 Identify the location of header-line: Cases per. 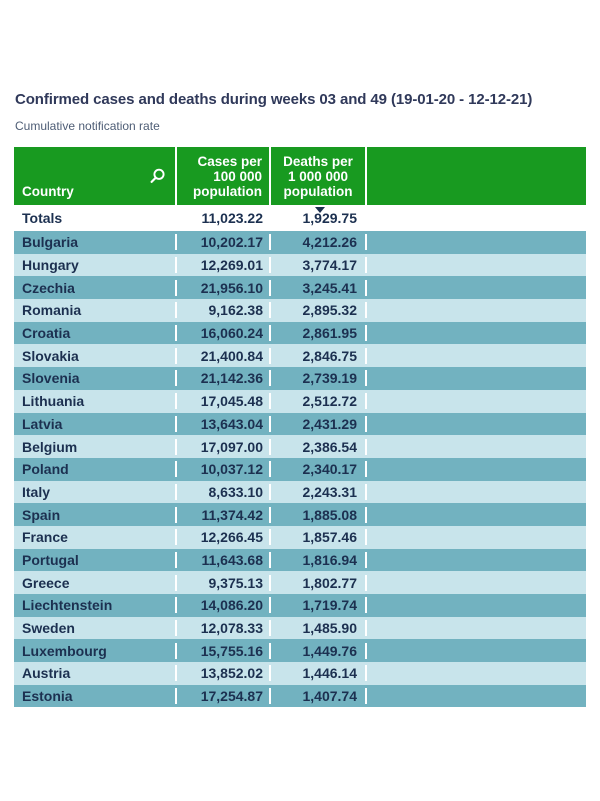
(229, 161).